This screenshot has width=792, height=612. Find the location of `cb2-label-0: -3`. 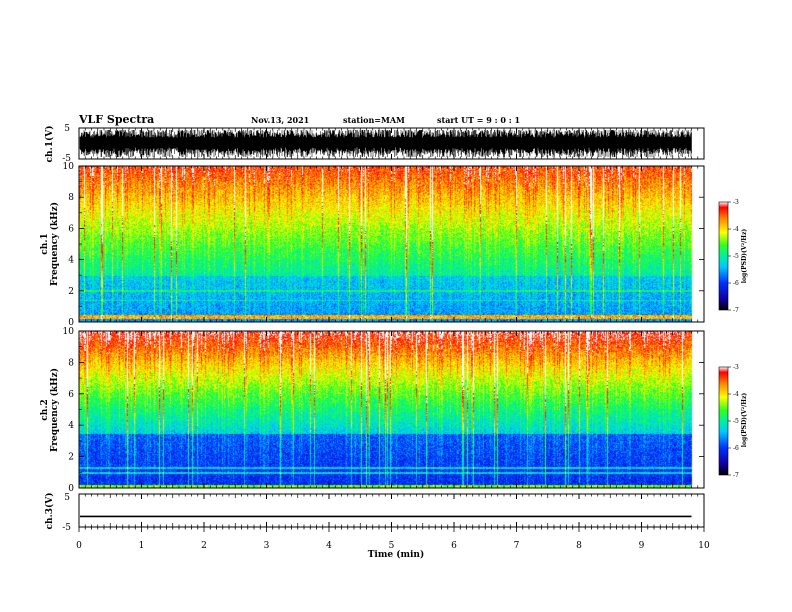

cb2-label-0: -3 is located at coordinates (736, 367).